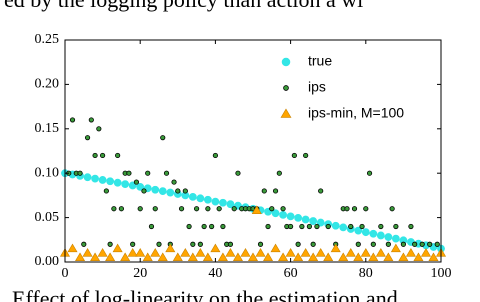 This screenshot has width=480, height=302. Describe the element at coordinates (356, 113) in the screenshot. I see `legend-label: ips-min, M=100` at that location.